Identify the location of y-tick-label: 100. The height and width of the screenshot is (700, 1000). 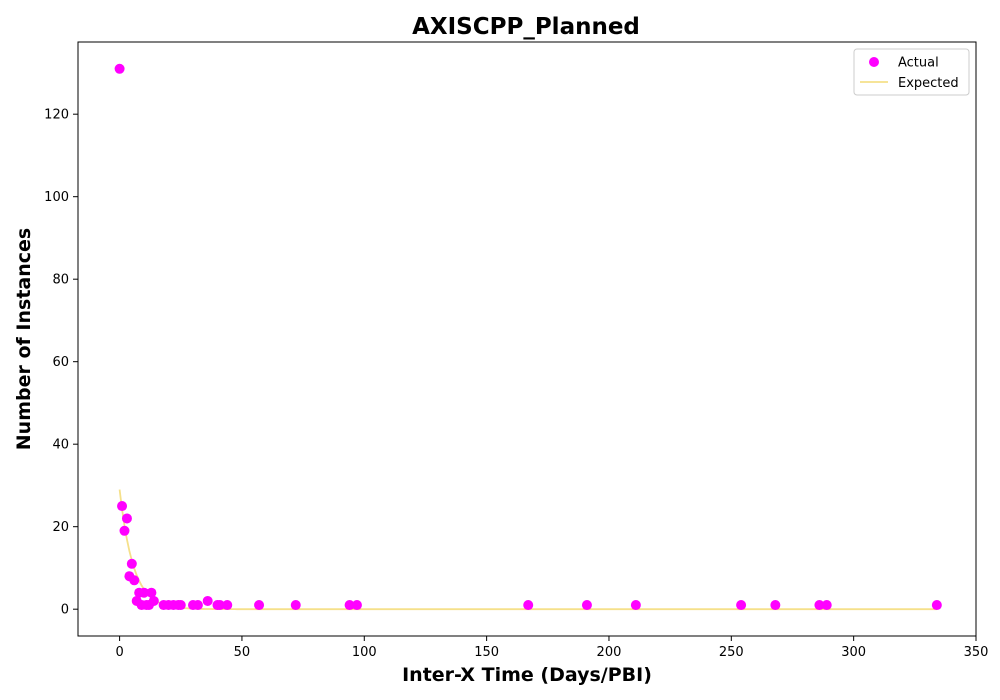
(56, 197).